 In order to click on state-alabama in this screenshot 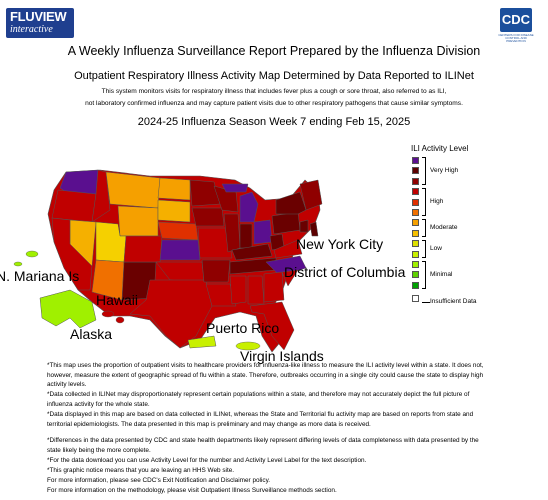, I will do `click(256, 290)`.